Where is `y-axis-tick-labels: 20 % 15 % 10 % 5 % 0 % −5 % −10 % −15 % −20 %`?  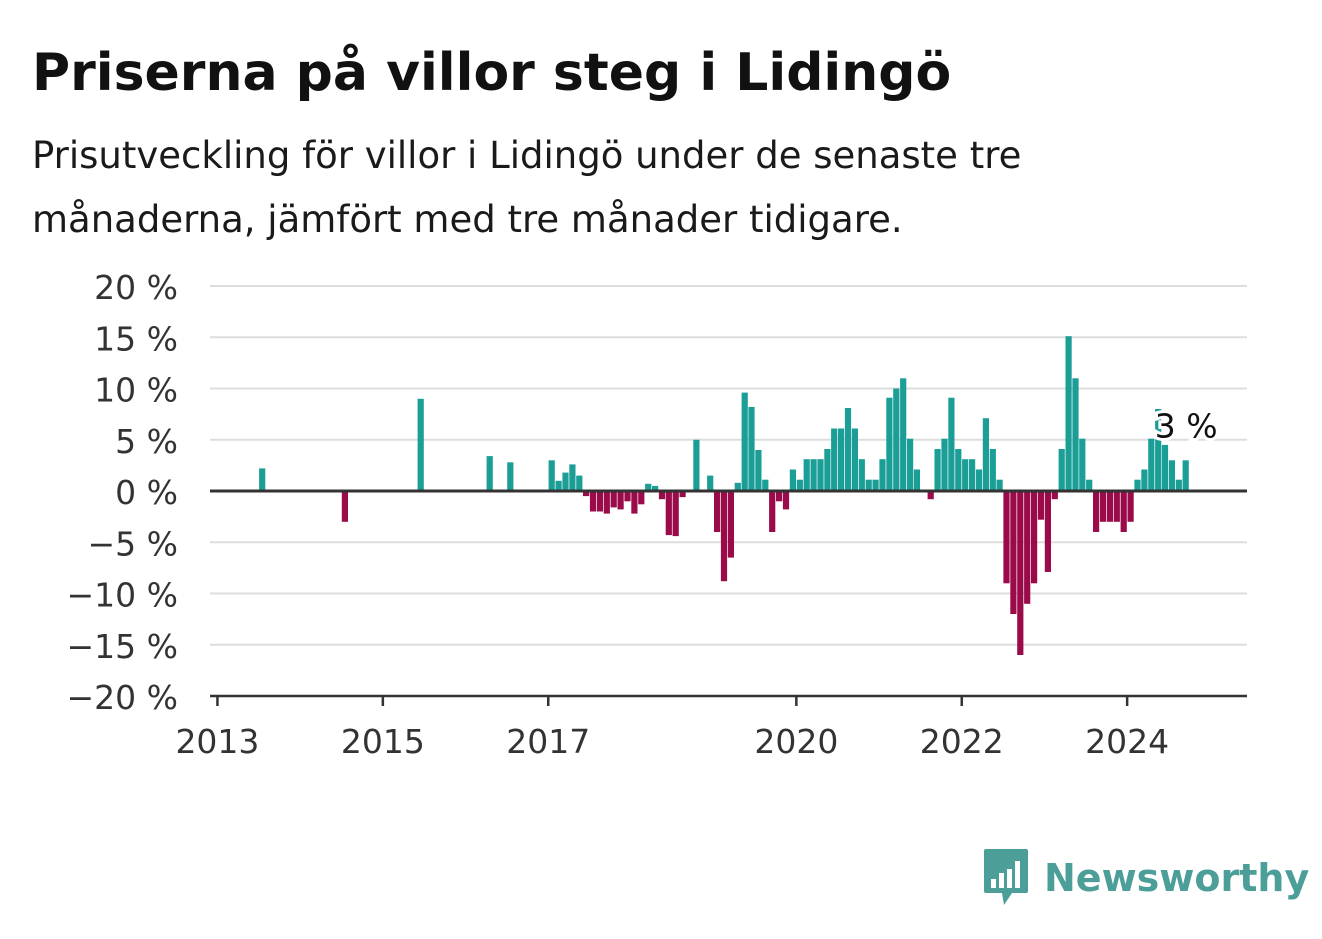 y-axis-tick-labels: 20 % 15 % 10 % 5 % 0 % −5 % −10 % −15 % −20 % is located at coordinates (123, 492).